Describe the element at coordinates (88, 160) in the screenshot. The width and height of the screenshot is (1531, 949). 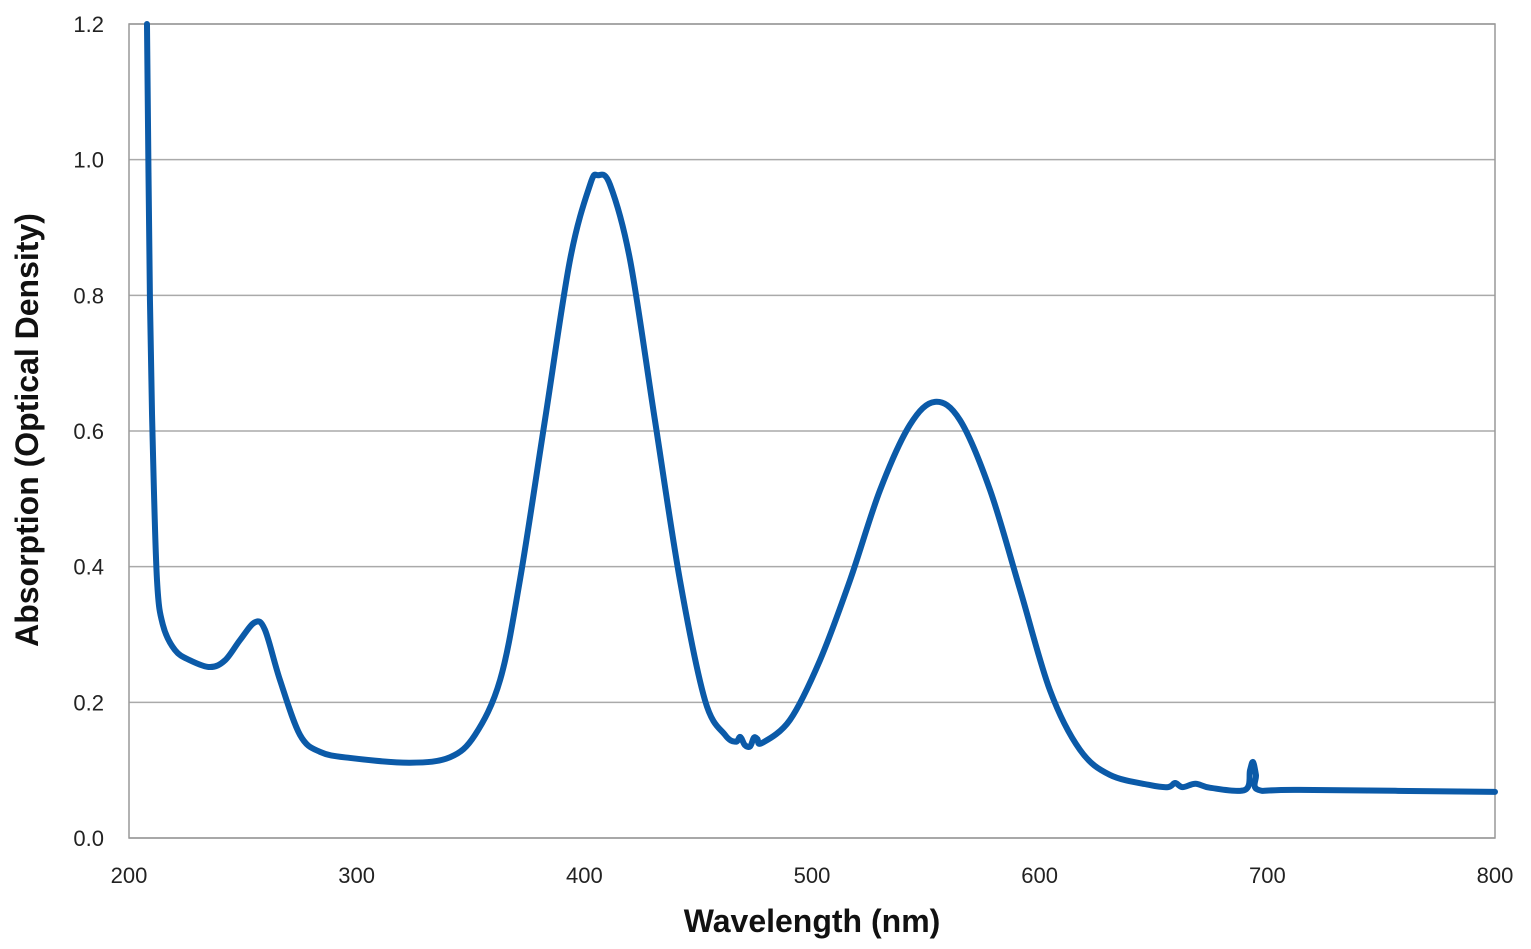
I see `y-tick-label: 1.0` at that location.